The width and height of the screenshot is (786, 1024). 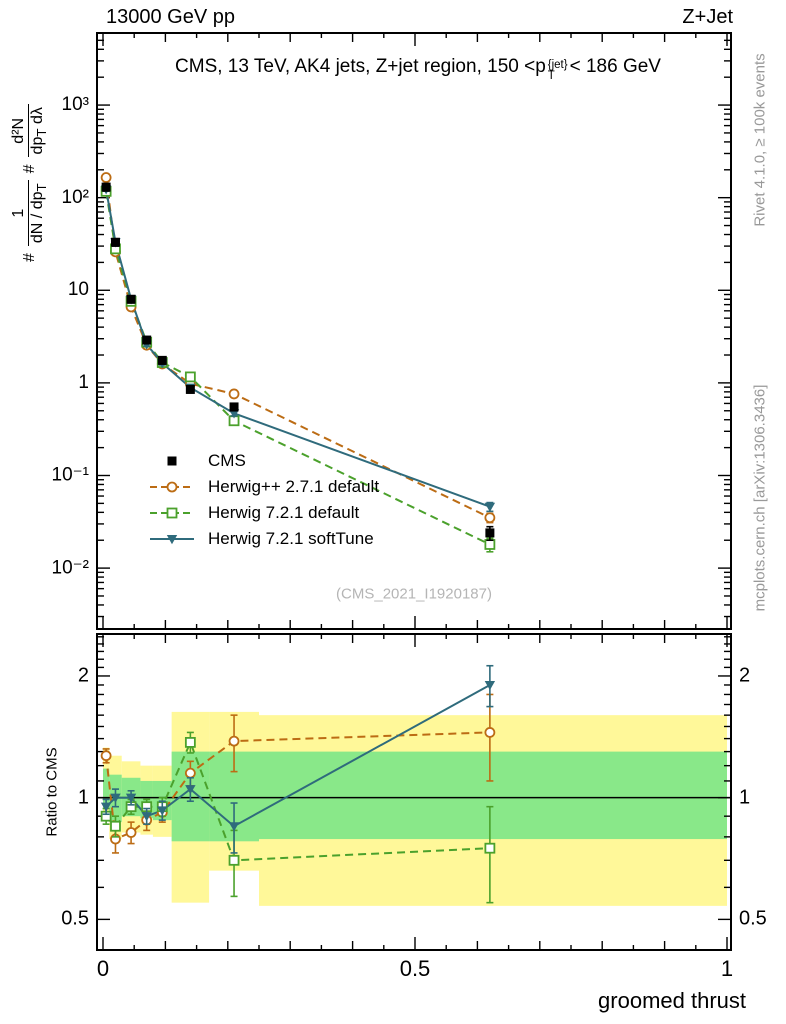 What do you see at coordinates (263, 461) in the screenshot?
I see `legend-item: CMS` at bounding box center [263, 461].